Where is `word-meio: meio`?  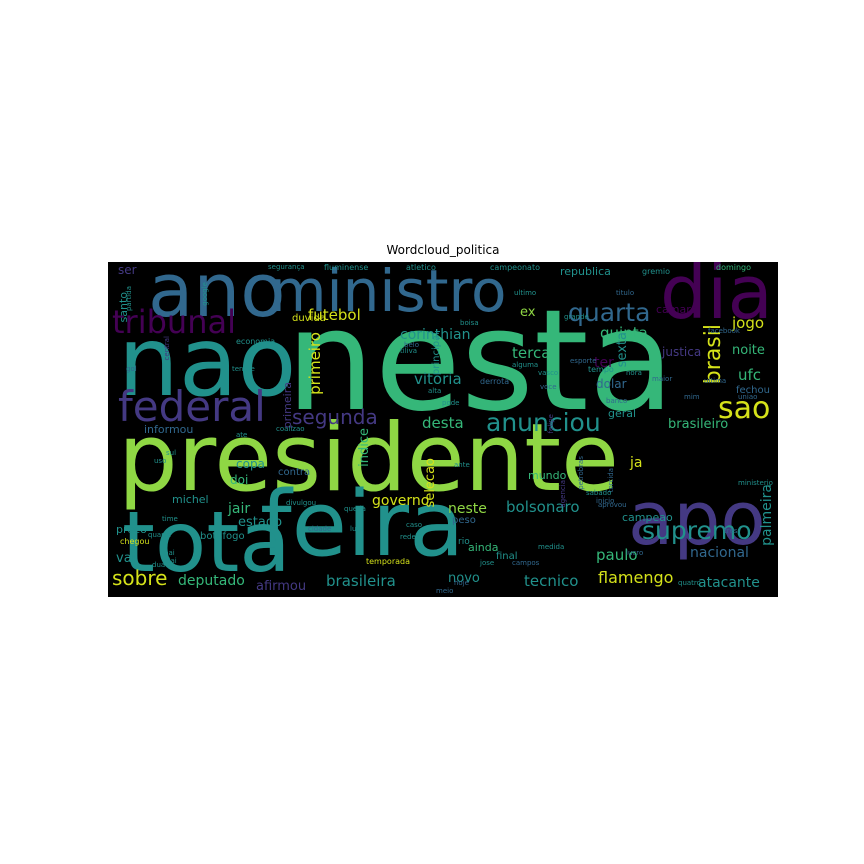 word-meio: meio is located at coordinates (445, 591).